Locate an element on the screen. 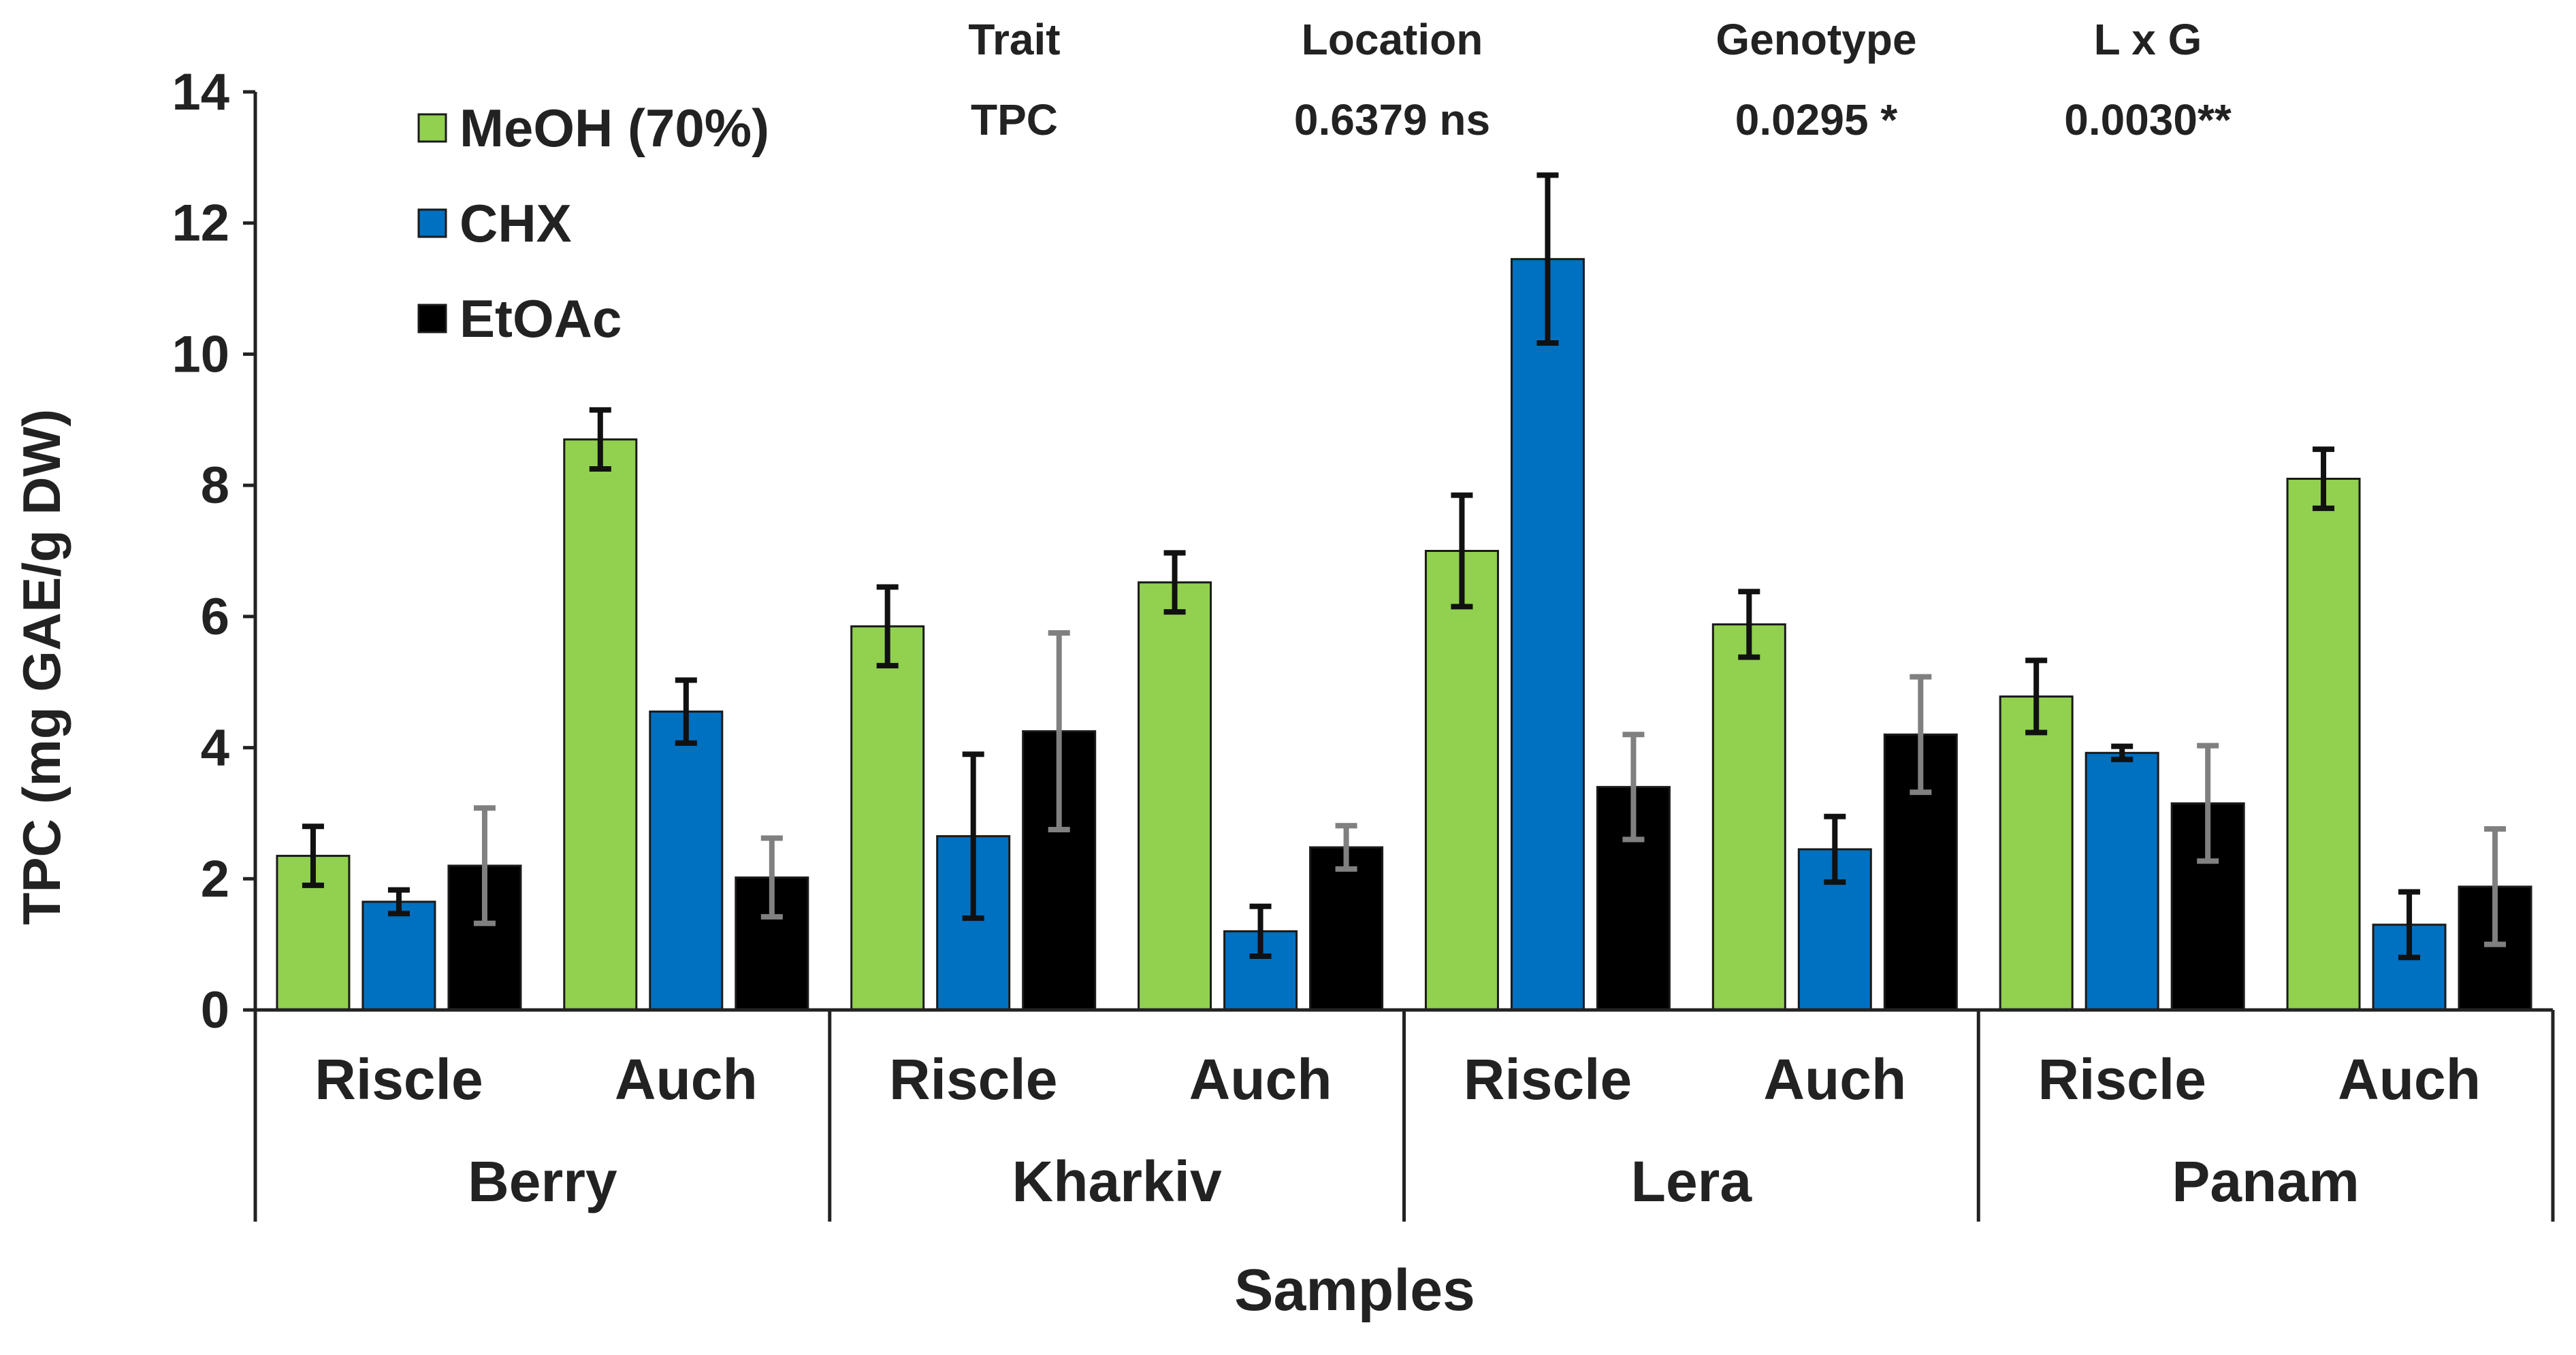 The image size is (2576, 1355). group-label: Kharkiv is located at coordinates (1117, 1181).